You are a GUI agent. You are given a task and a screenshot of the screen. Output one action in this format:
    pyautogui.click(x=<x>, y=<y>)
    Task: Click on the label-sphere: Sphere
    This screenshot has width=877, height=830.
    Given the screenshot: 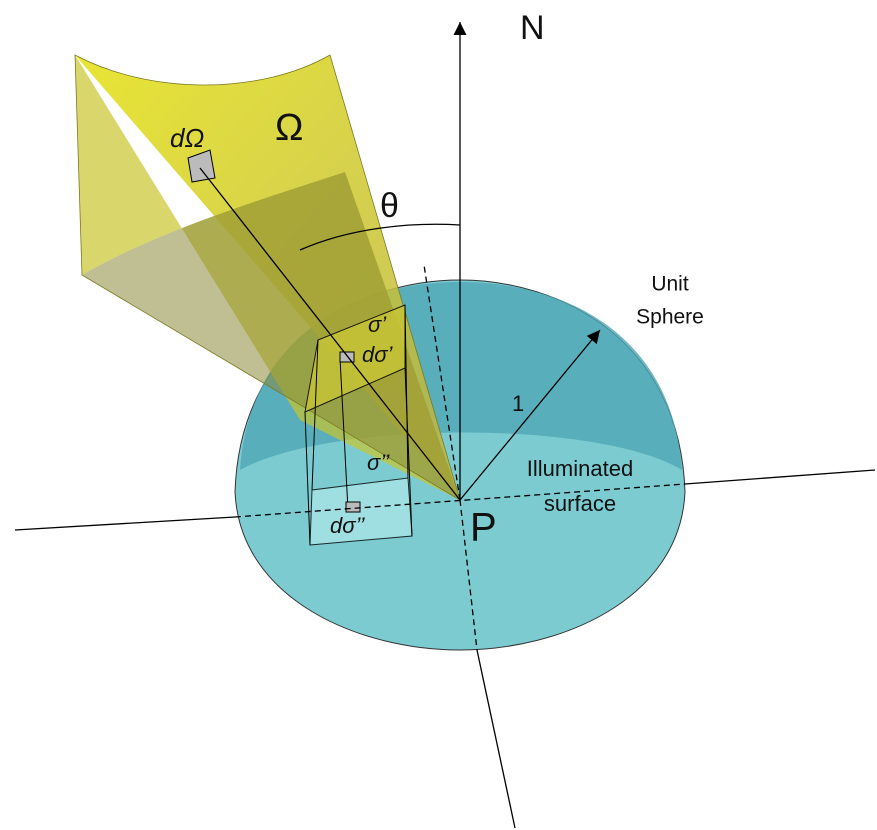 What is the action you would take?
    pyautogui.click(x=670, y=317)
    